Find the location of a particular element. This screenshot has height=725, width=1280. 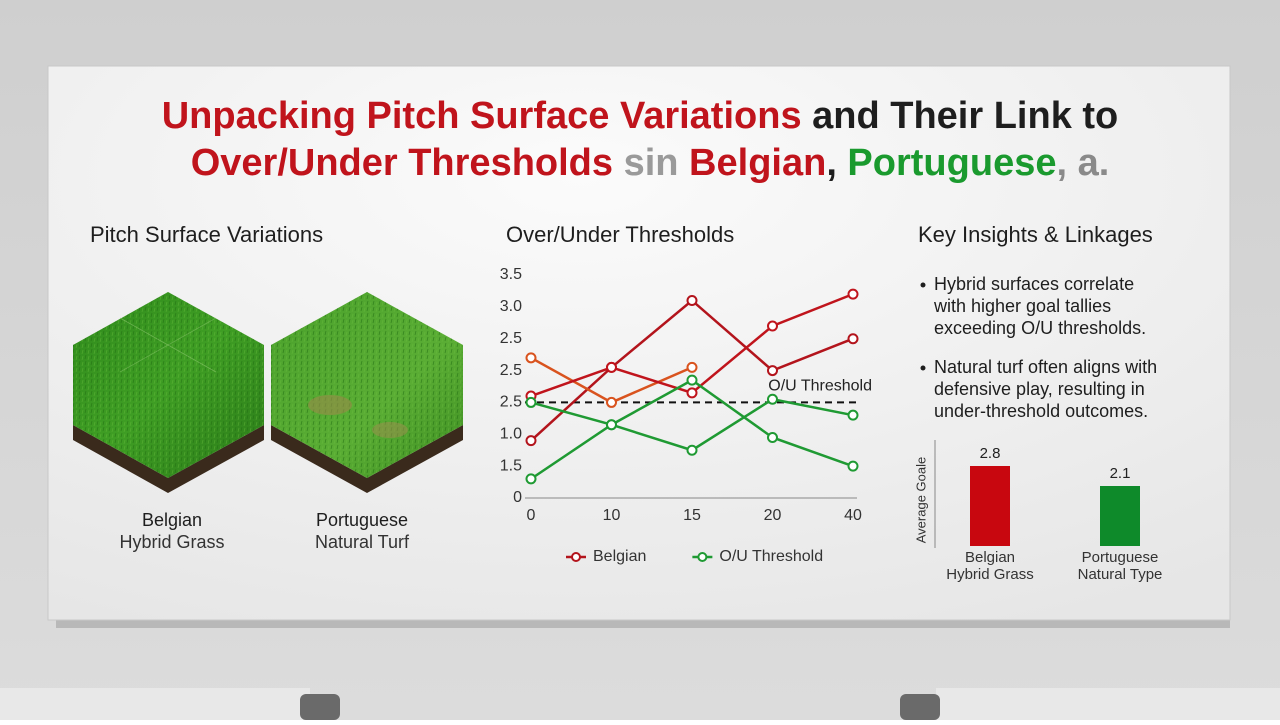

x-tick-label: Hybrid Grass is located at coordinates (990, 574).